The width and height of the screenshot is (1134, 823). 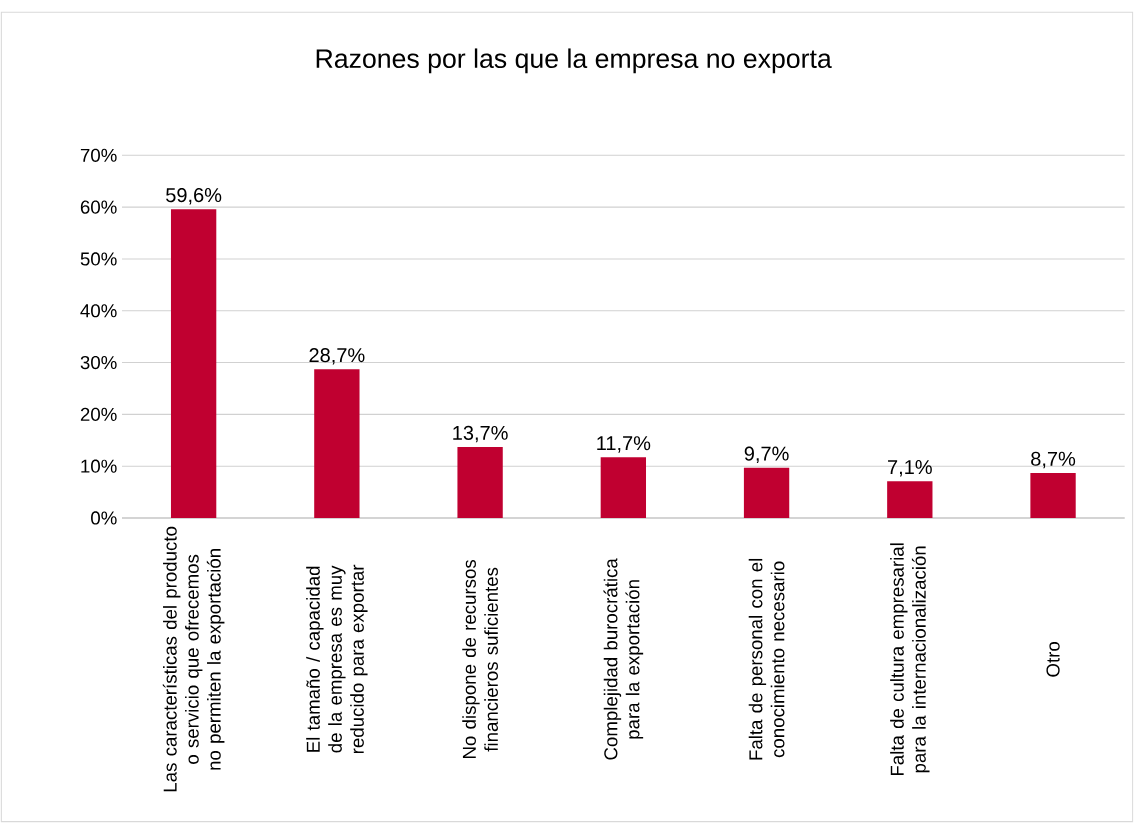 I want to click on x-tick-label: No dispone de recursos financieros suficientes, so click(x=480, y=658).